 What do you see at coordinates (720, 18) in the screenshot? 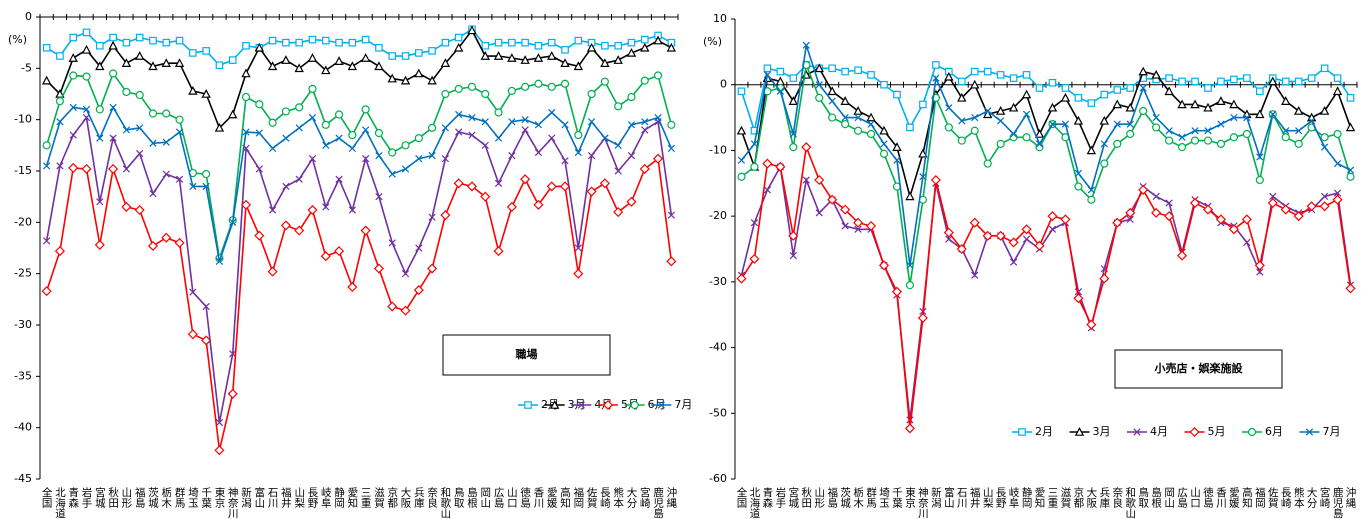
I see `y-tick-label: 10` at bounding box center [720, 18].